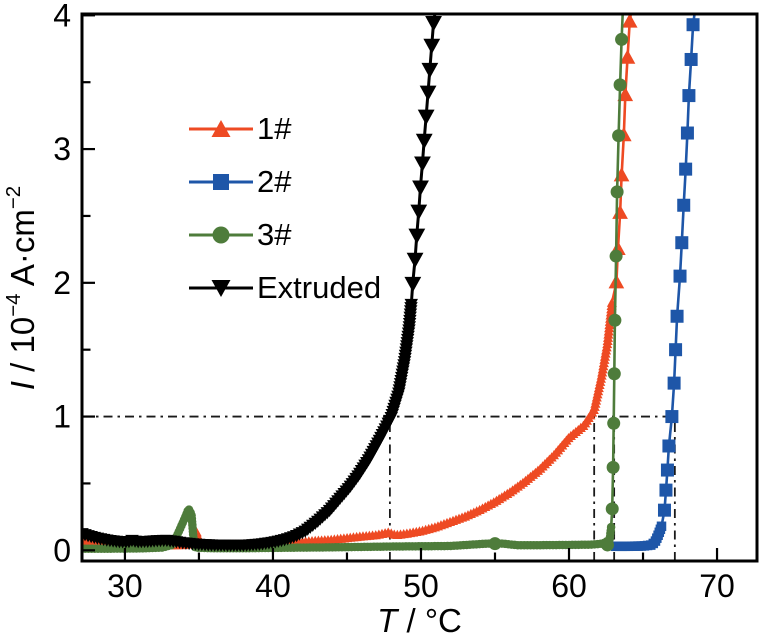  I want to click on triangle-up-icon, so click(221, 128).